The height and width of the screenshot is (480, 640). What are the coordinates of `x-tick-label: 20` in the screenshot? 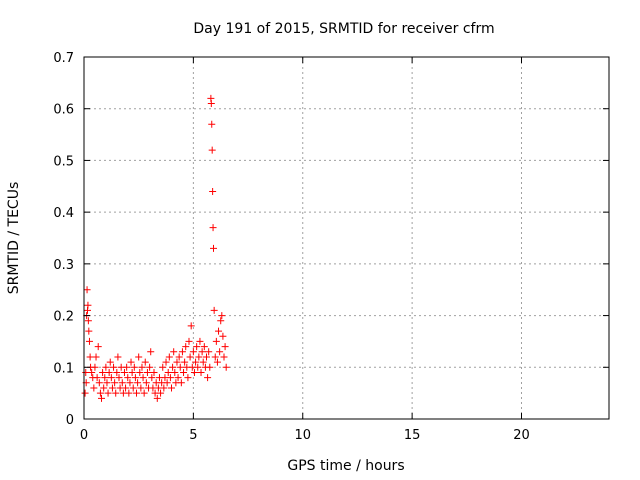 It's located at (521, 435).